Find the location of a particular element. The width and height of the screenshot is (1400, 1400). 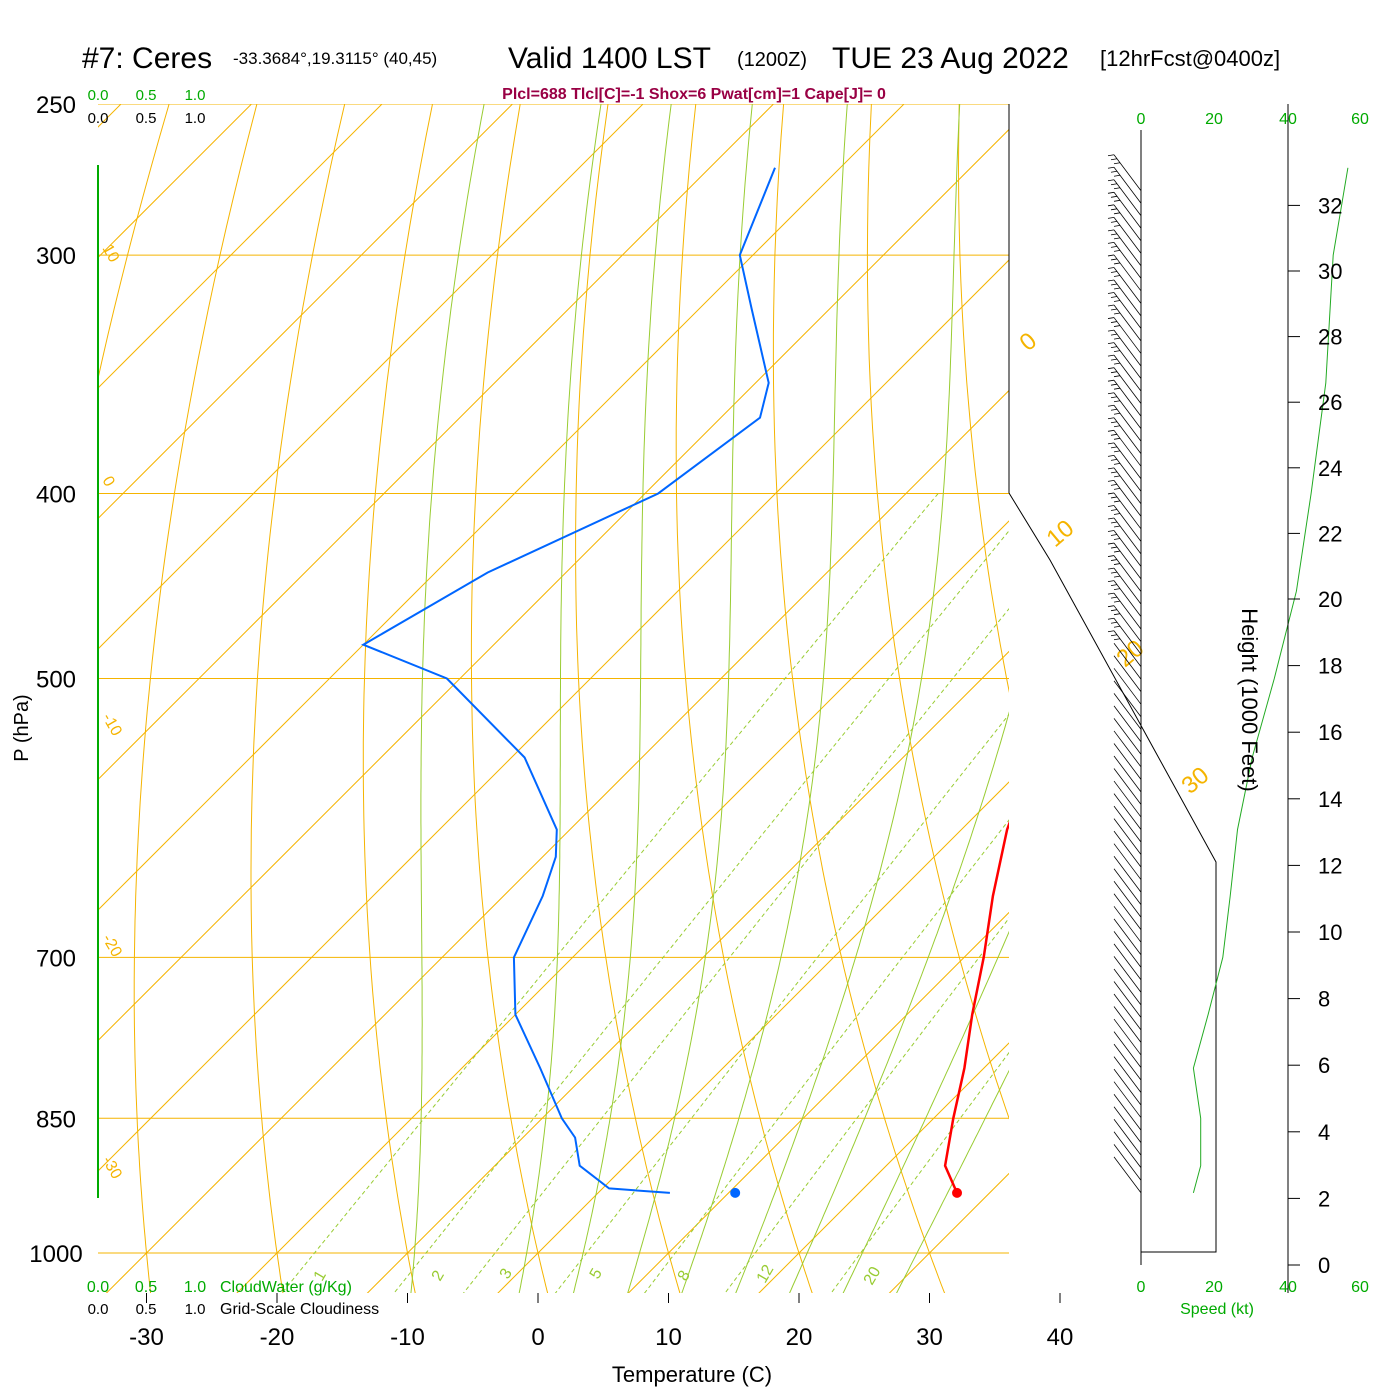

mixing-ratio-label: 2 is located at coordinates (438, 1276).